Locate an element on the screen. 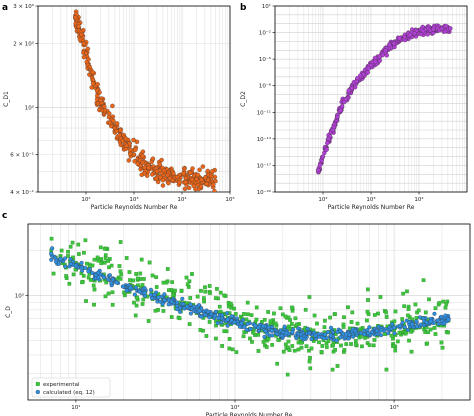 Image resolution: width=474 pixels, height=416 pixels. panel-letter-a: a is located at coordinates (5, 8).